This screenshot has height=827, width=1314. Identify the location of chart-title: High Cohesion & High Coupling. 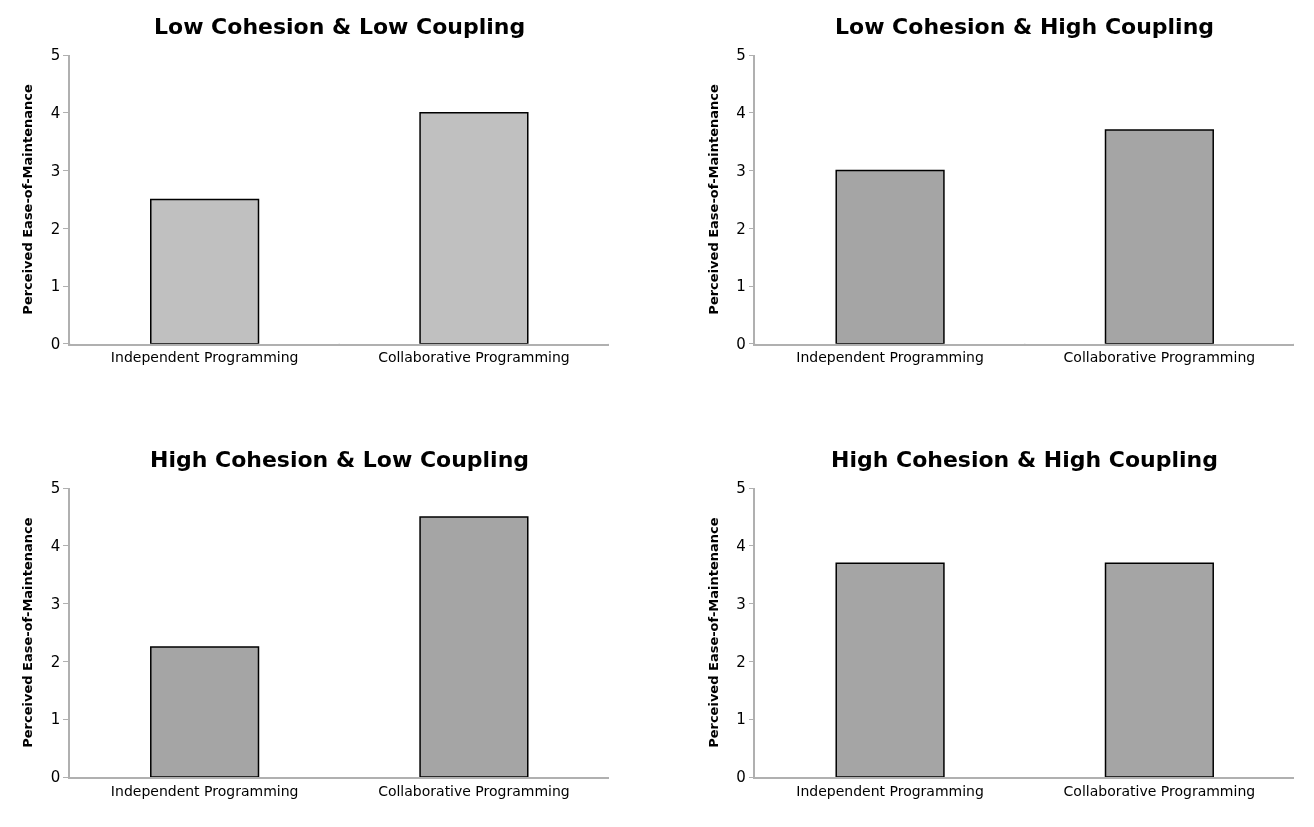
(1024, 459).